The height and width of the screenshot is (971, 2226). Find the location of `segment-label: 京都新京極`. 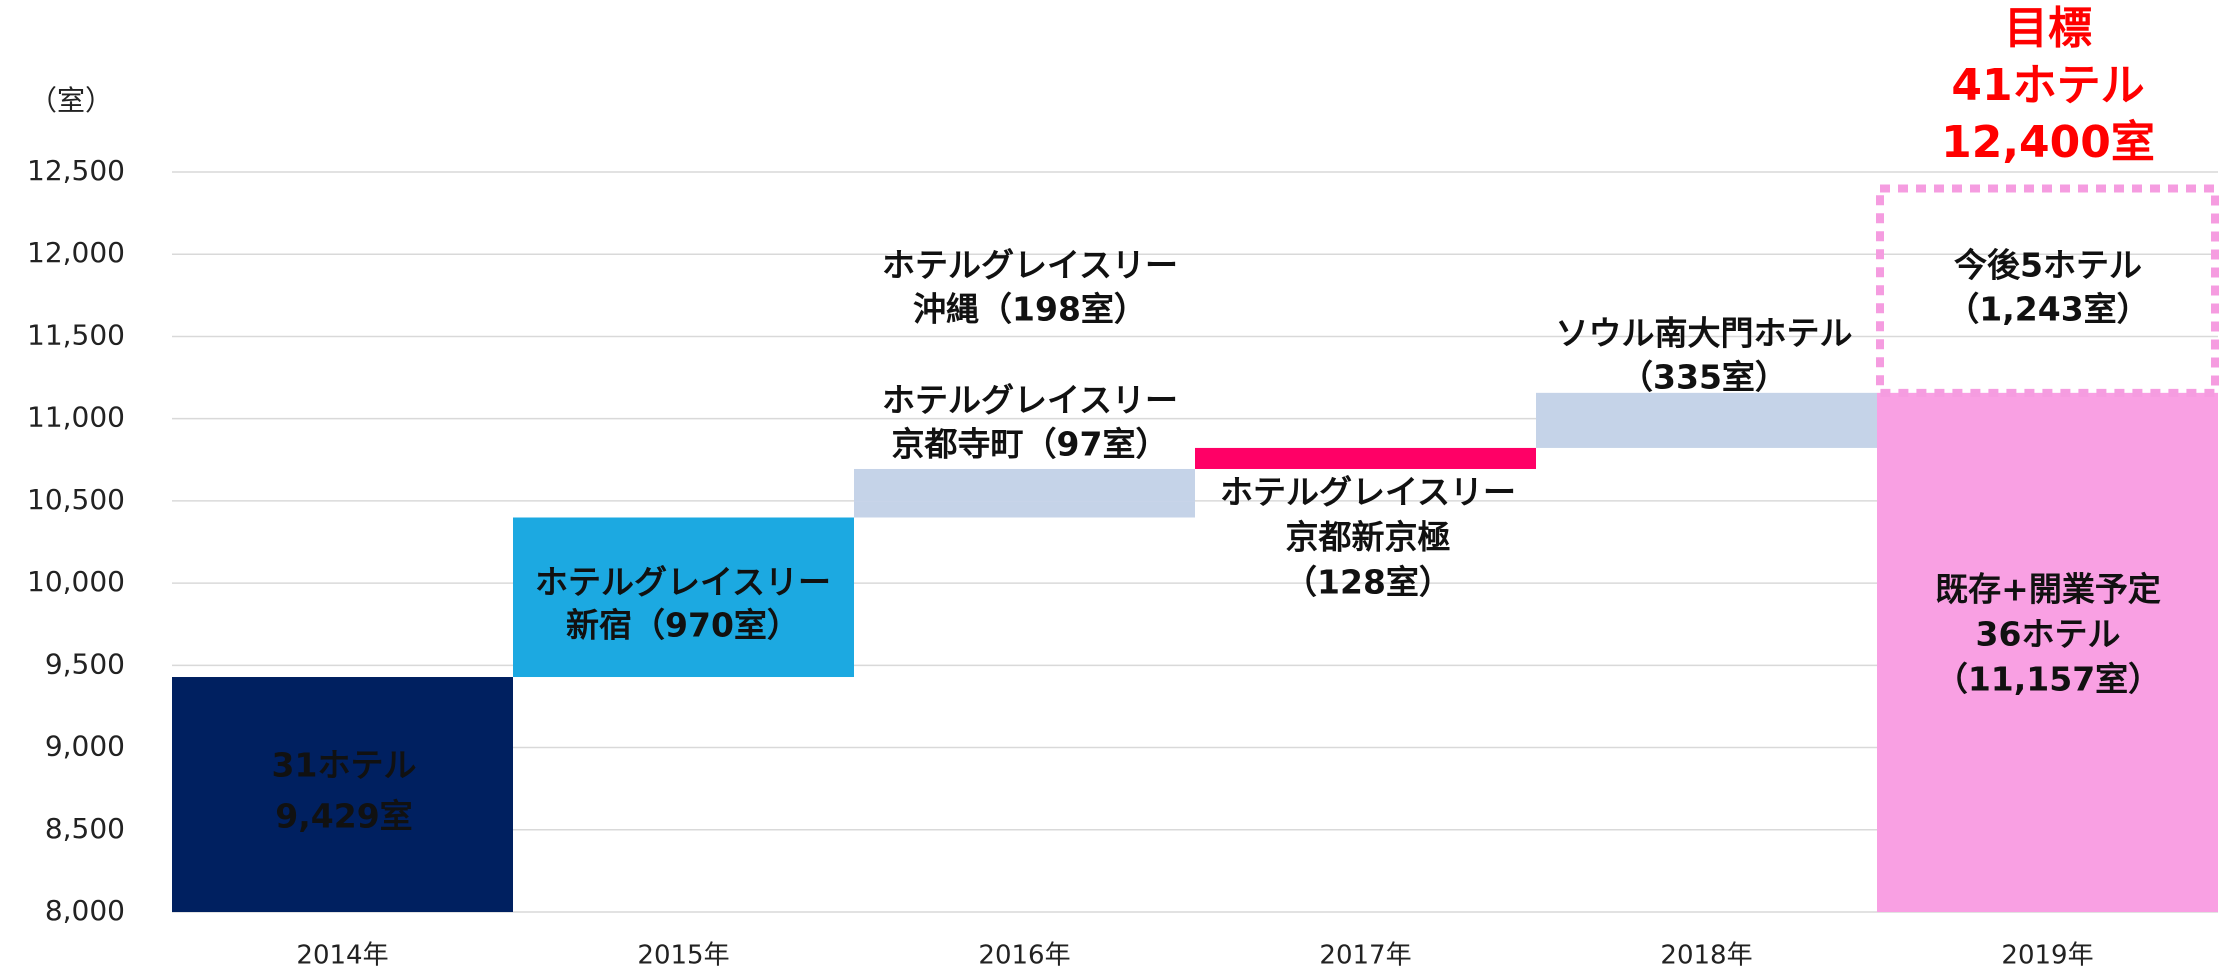

segment-label: 京都新京極 is located at coordinates (1368, 537).